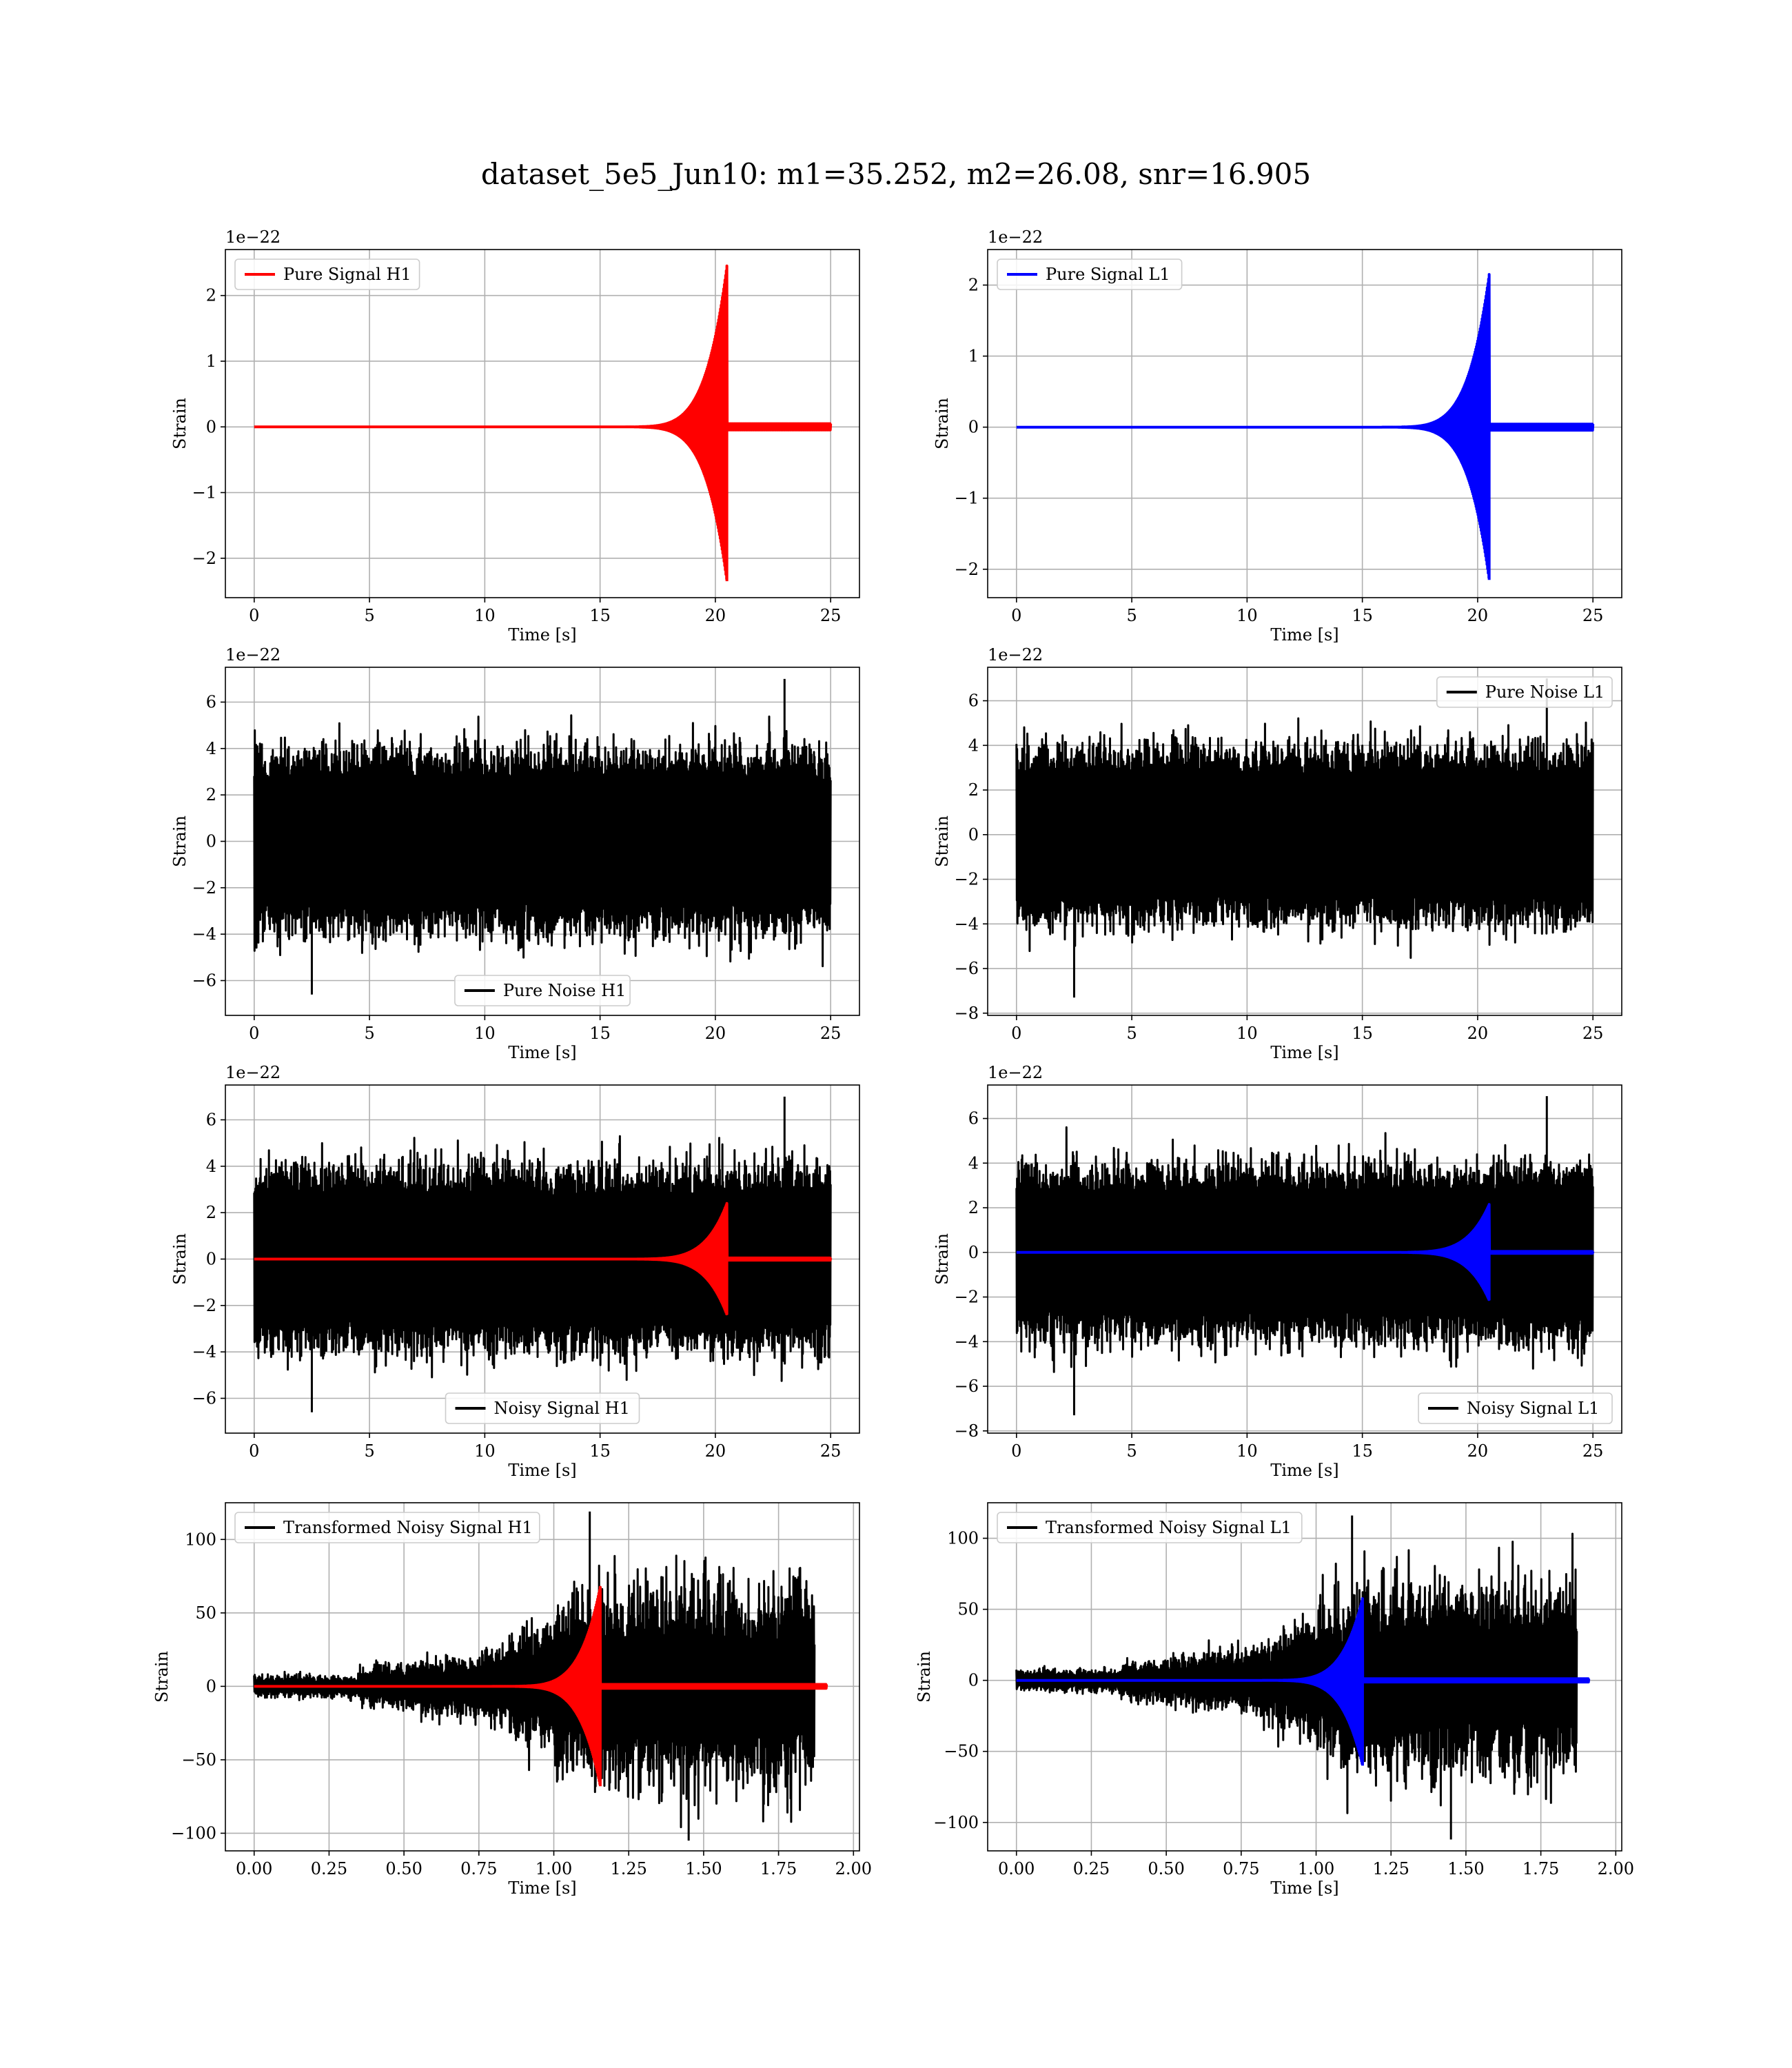 This screenshot has height=2068, width=1792. What do you see at coordinates (347, 274) in the screenshot?
I see `legend-label: Pure Signal H1` at bounding box center [347, 274].